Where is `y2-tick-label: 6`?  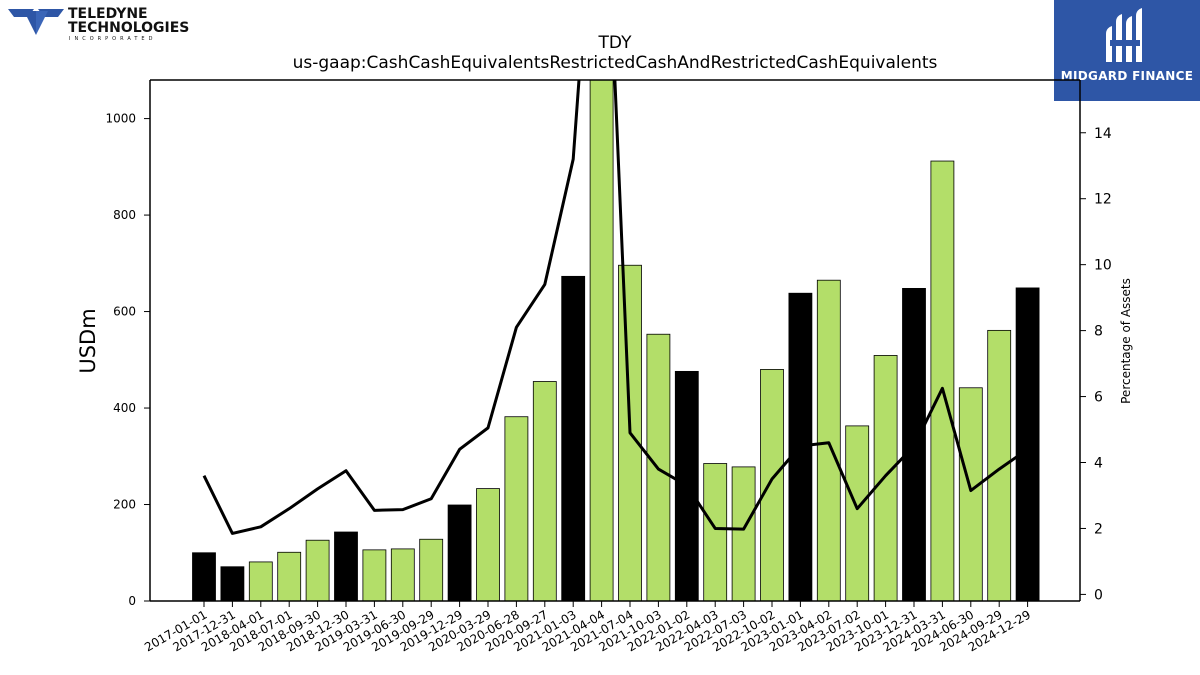 y2-tick-label: 6 is located at coordinates (1098, 398).